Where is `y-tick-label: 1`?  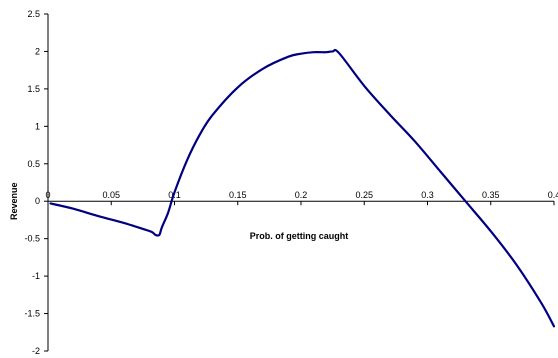
y-tick-label: 1 is located at coordinates (37, 126).